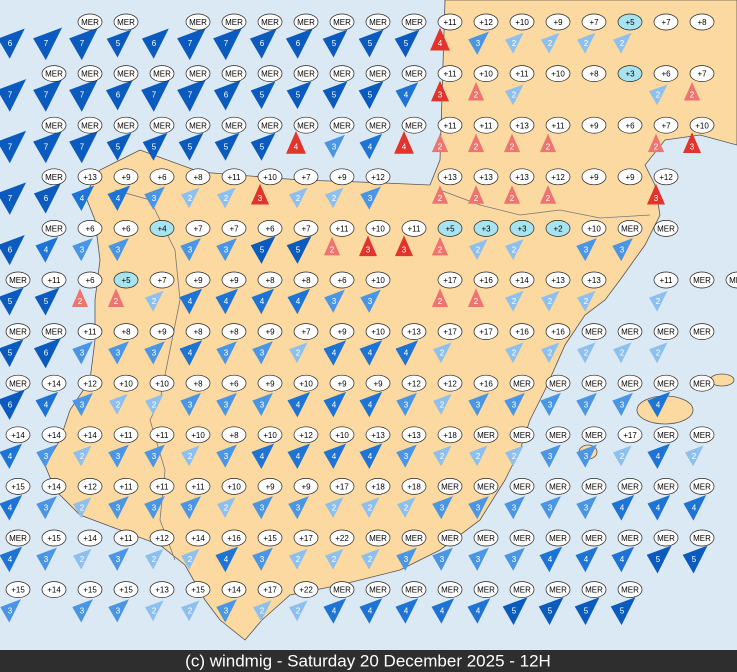  I want to click on temp-label: +7, so click(306, 332).